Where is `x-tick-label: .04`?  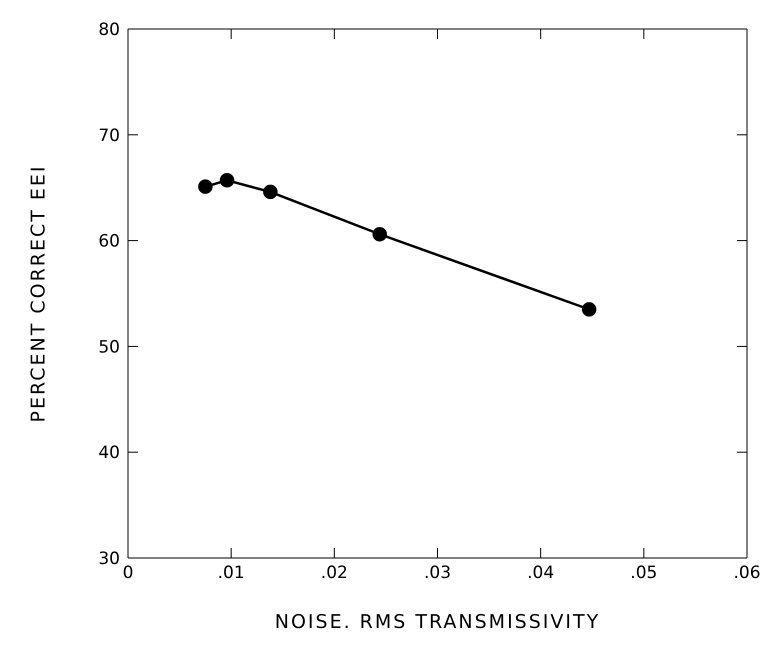
x-tick-label: .04 is located at coordinates (540, 573).